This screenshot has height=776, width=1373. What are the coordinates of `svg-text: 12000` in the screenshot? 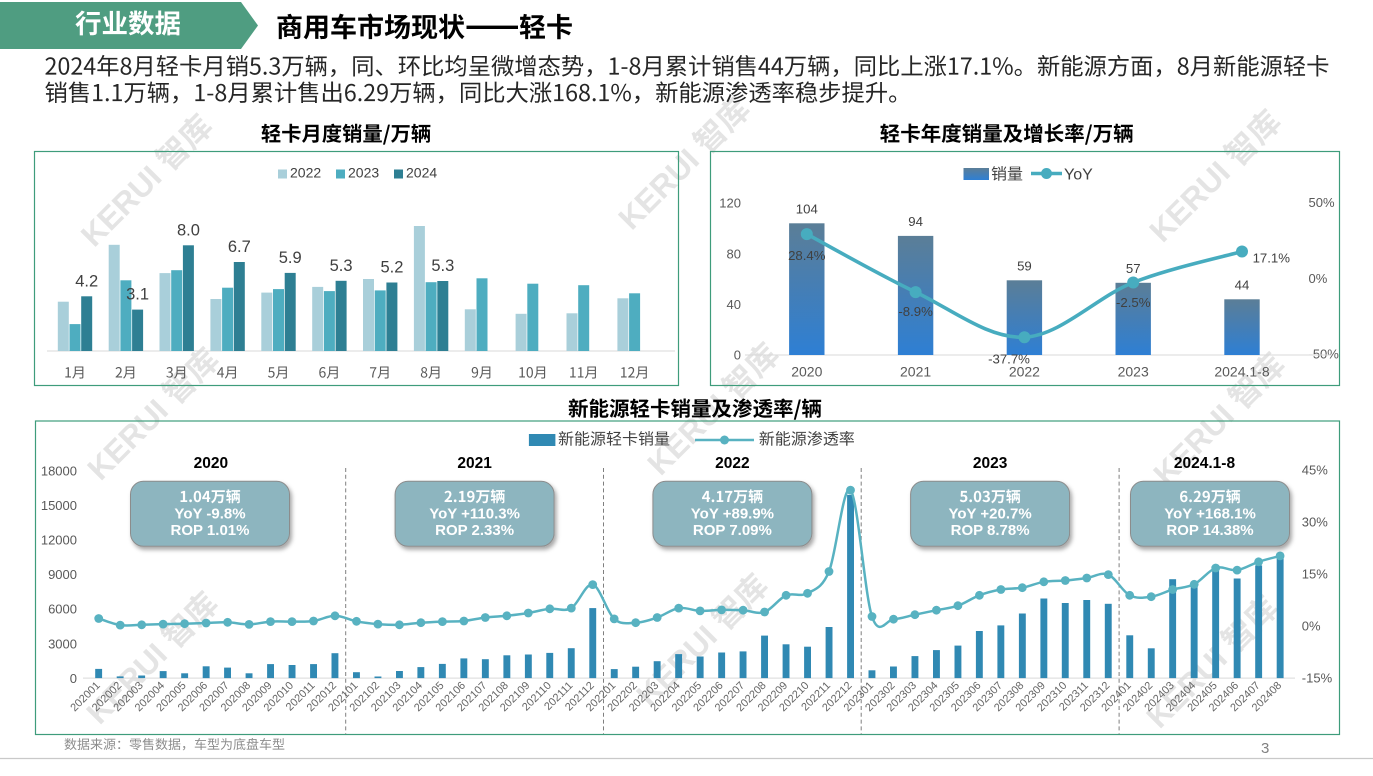 It's located at (59, 540).